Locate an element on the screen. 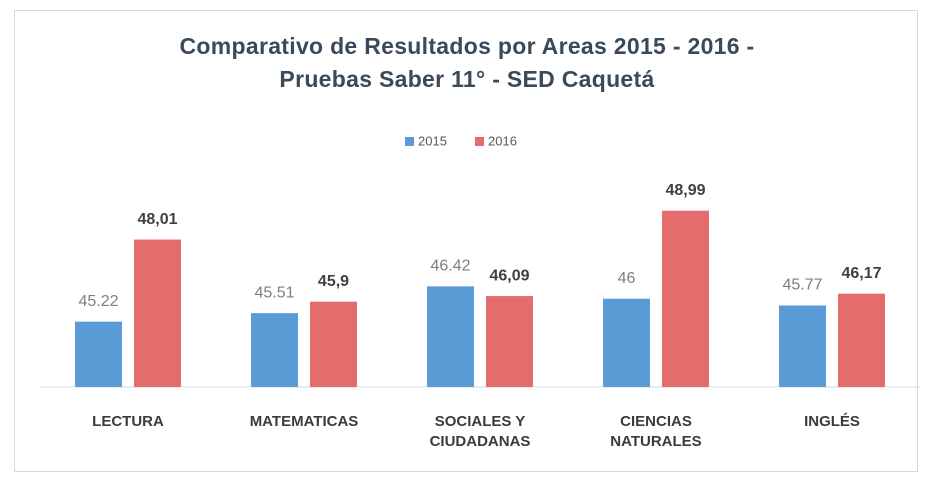 Image resolution: width=934 pixels, height=480 pixels. data-label: 45,9 is located at coordinates (333, 281).